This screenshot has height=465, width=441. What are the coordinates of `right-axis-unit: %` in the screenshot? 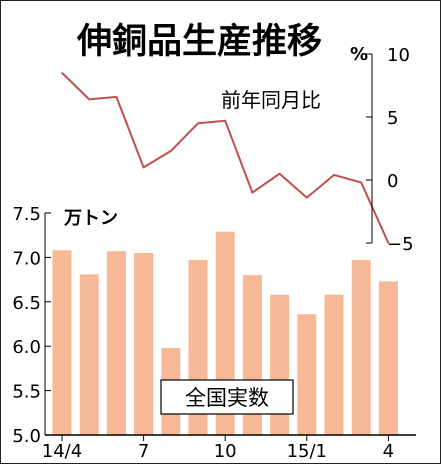 It's located at (359, 54).